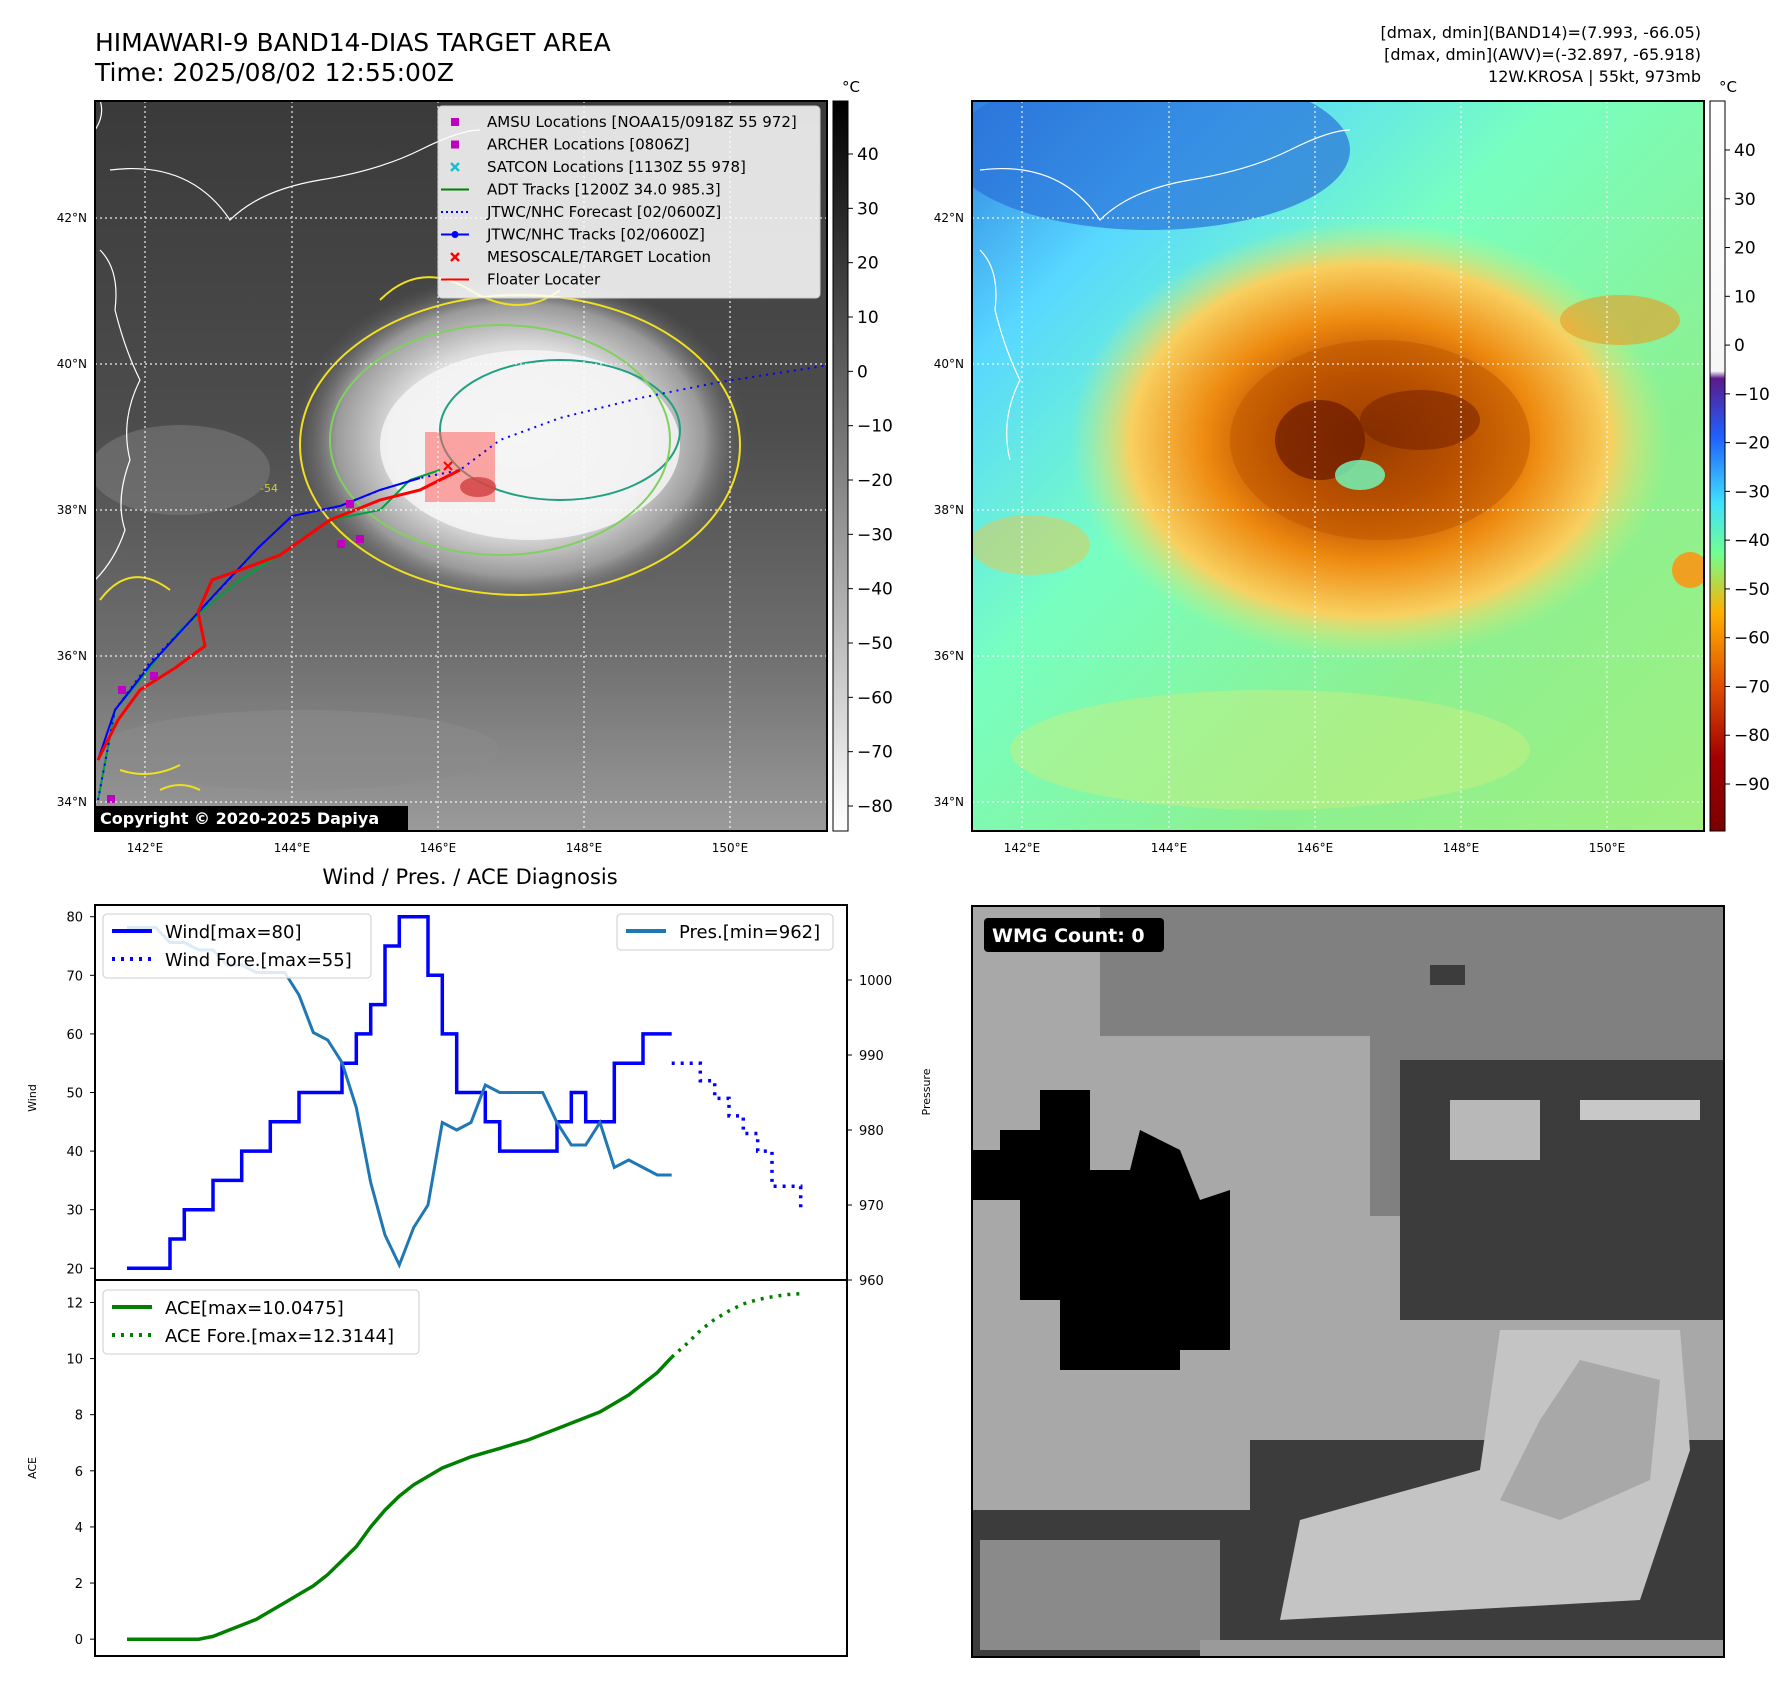  I want to click on figure-subtitle-time: Time: 2025/08/02 12:55:00Z, so click(274, 72).